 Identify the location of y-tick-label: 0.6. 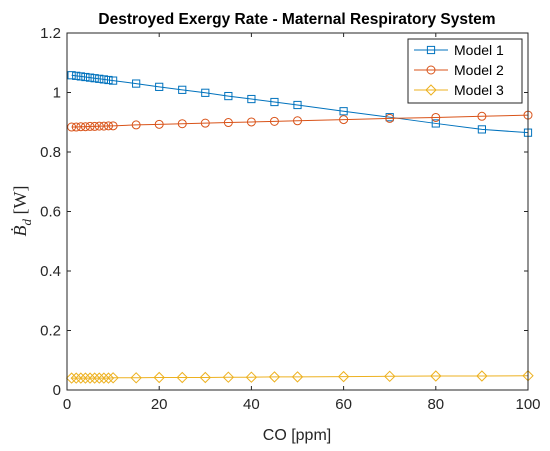
(50, 212).